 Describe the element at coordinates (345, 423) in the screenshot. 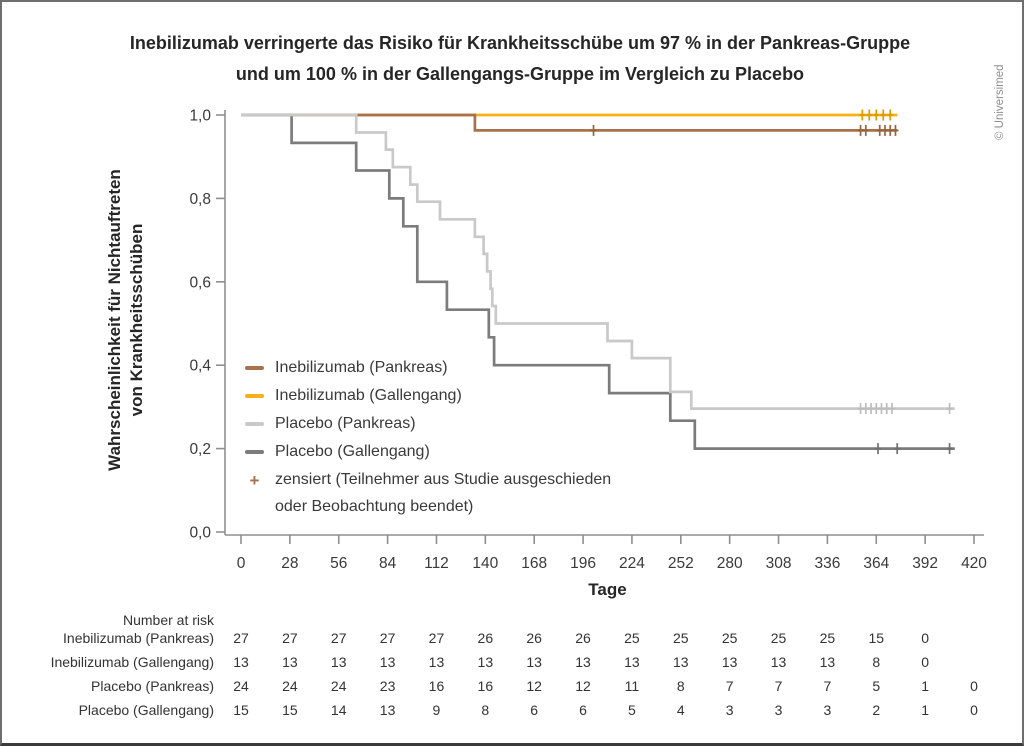

I see `legend-label: Placebo (Pankreas)` at that location.